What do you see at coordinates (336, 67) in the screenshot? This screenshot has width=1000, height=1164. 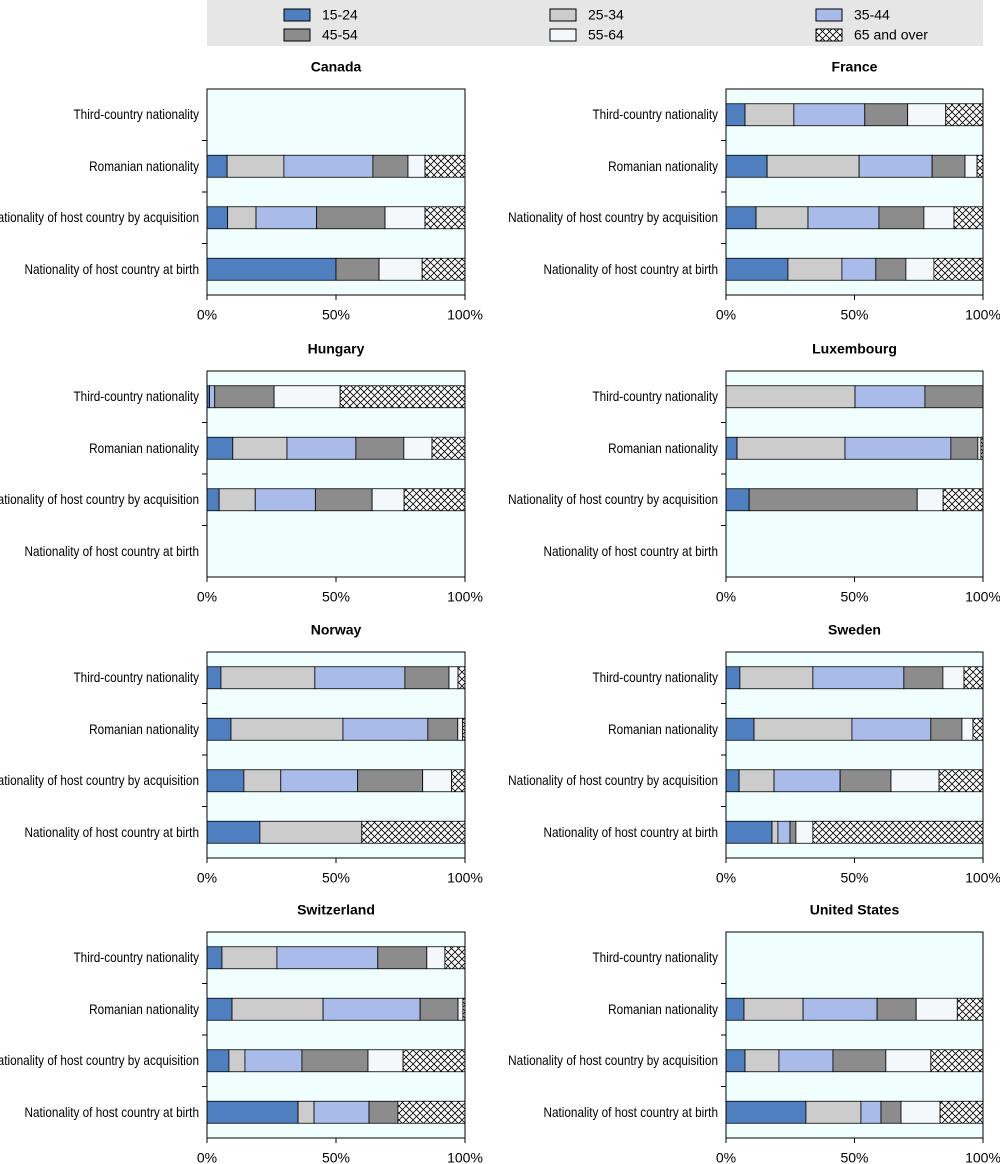 I see `chart-title: Canada` at bounding box center [336, 67].